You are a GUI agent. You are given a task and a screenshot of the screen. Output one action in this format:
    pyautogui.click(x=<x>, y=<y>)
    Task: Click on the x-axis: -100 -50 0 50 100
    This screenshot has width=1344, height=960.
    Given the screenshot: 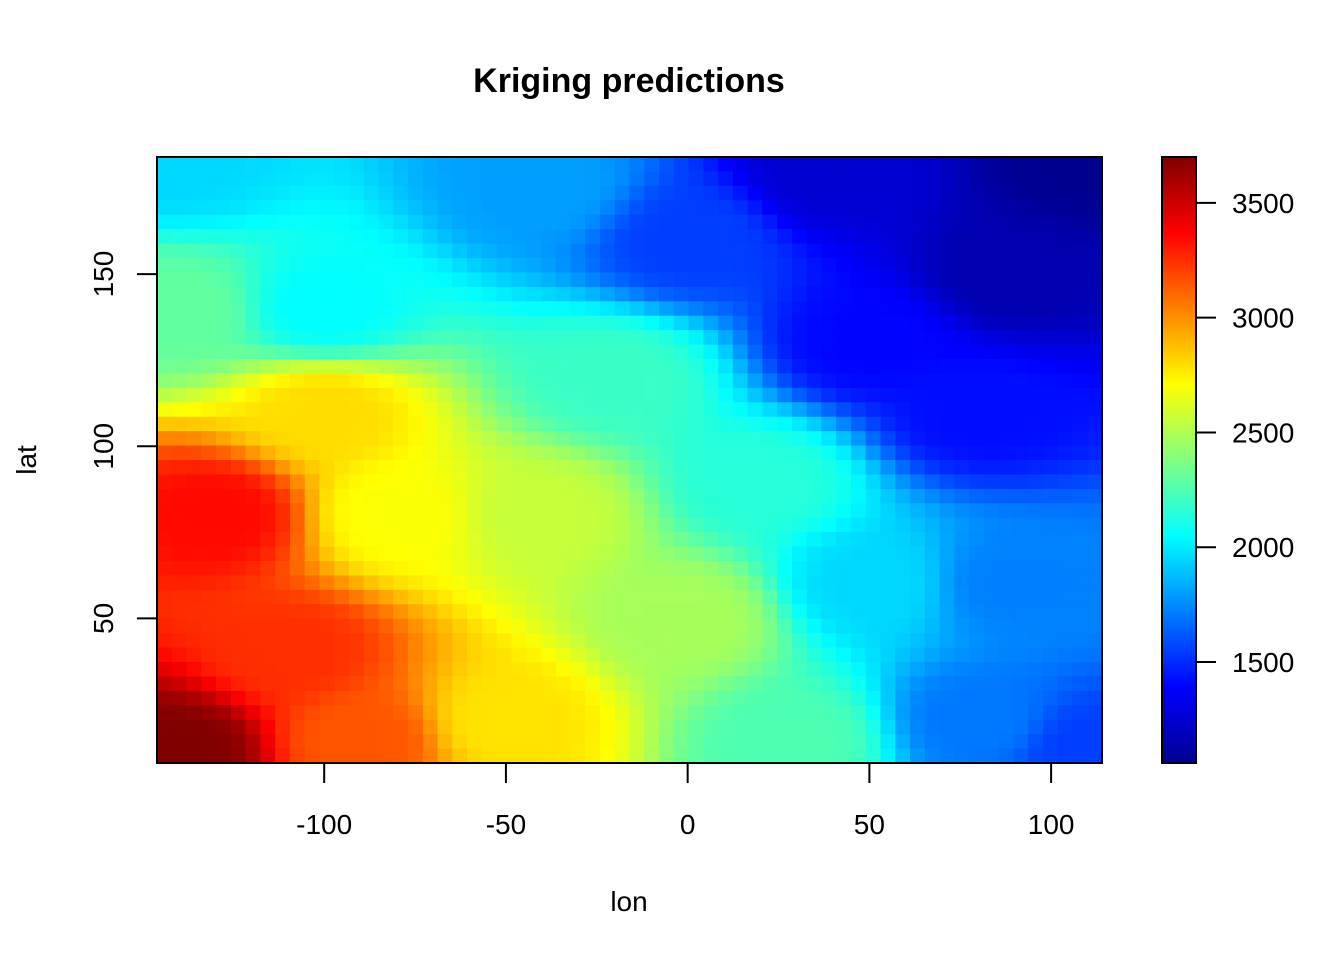 What is the action you would take?
    pyautogui.click(x=685, y=801)
    